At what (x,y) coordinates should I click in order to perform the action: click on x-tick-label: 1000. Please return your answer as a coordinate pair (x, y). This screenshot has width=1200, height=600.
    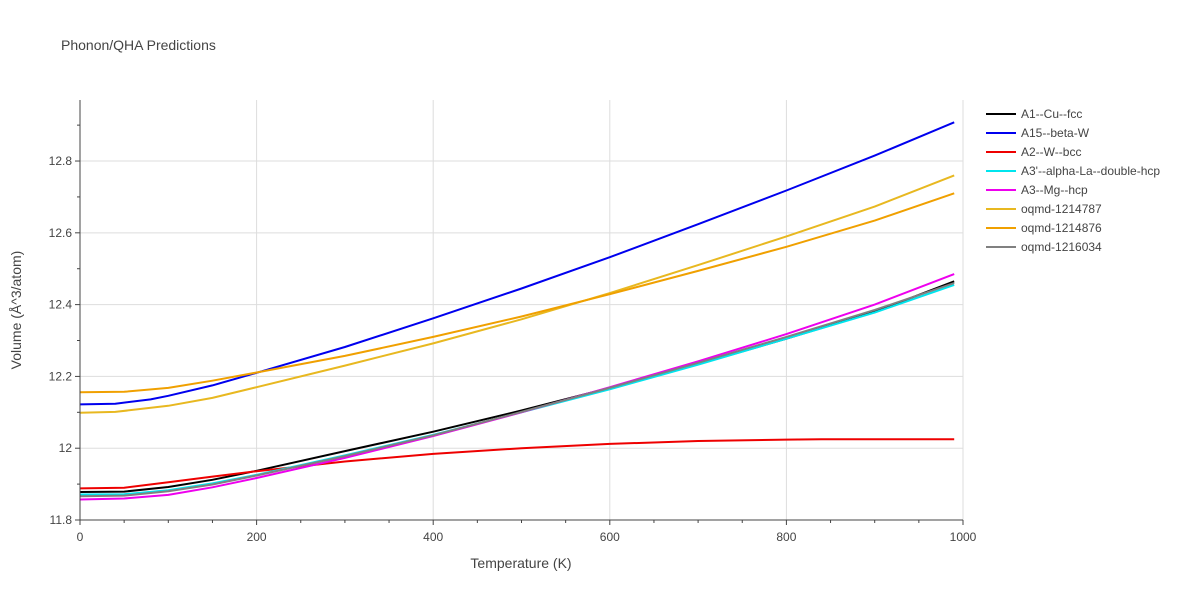
    Looking at the image, I should click on (963, 537).